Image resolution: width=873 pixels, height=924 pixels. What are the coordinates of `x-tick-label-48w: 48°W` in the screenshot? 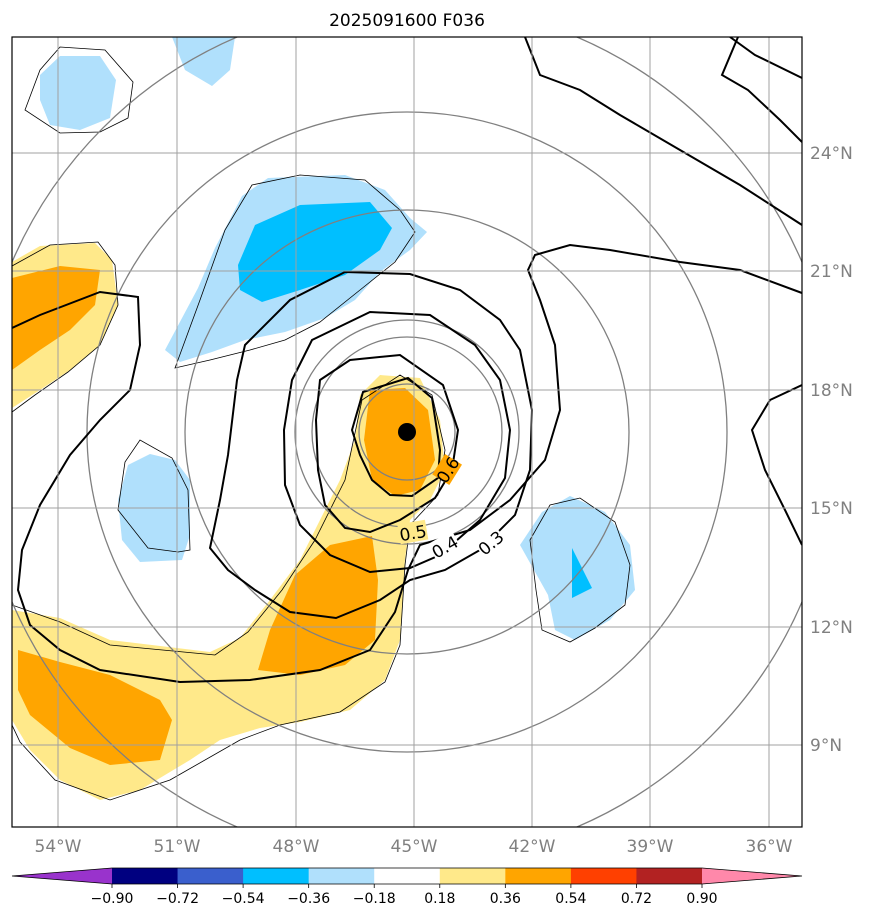 It's located at (296, 847).